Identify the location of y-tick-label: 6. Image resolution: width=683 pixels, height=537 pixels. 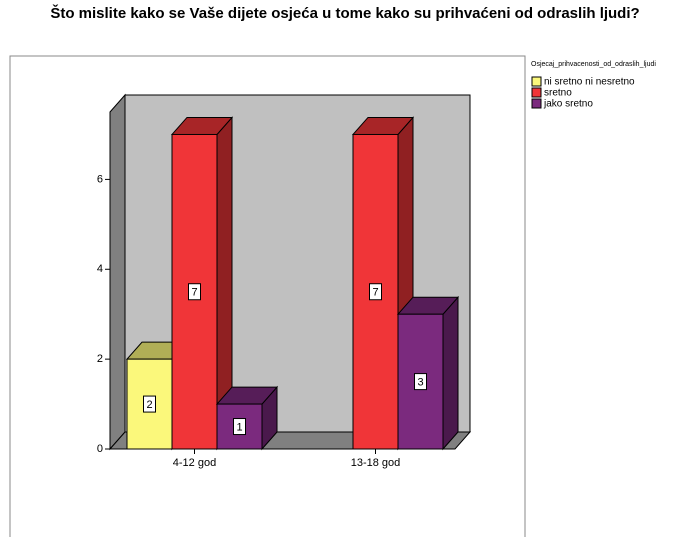
(100, 179).